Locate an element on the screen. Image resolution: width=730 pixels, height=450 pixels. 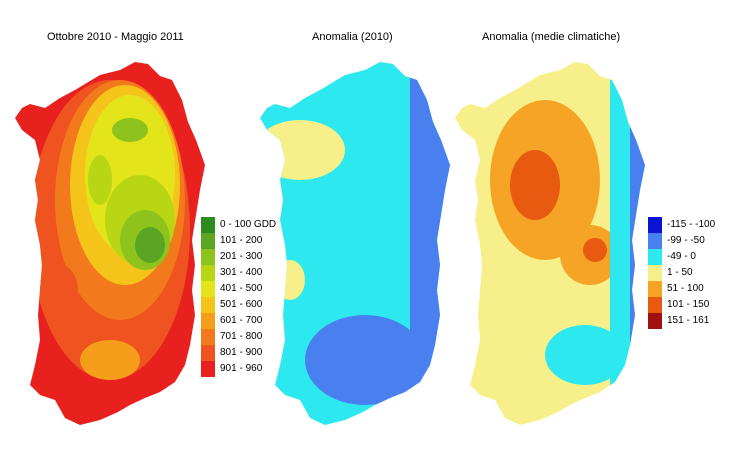
legend-label: 101 - 150 is located at coordinates (688, 304).